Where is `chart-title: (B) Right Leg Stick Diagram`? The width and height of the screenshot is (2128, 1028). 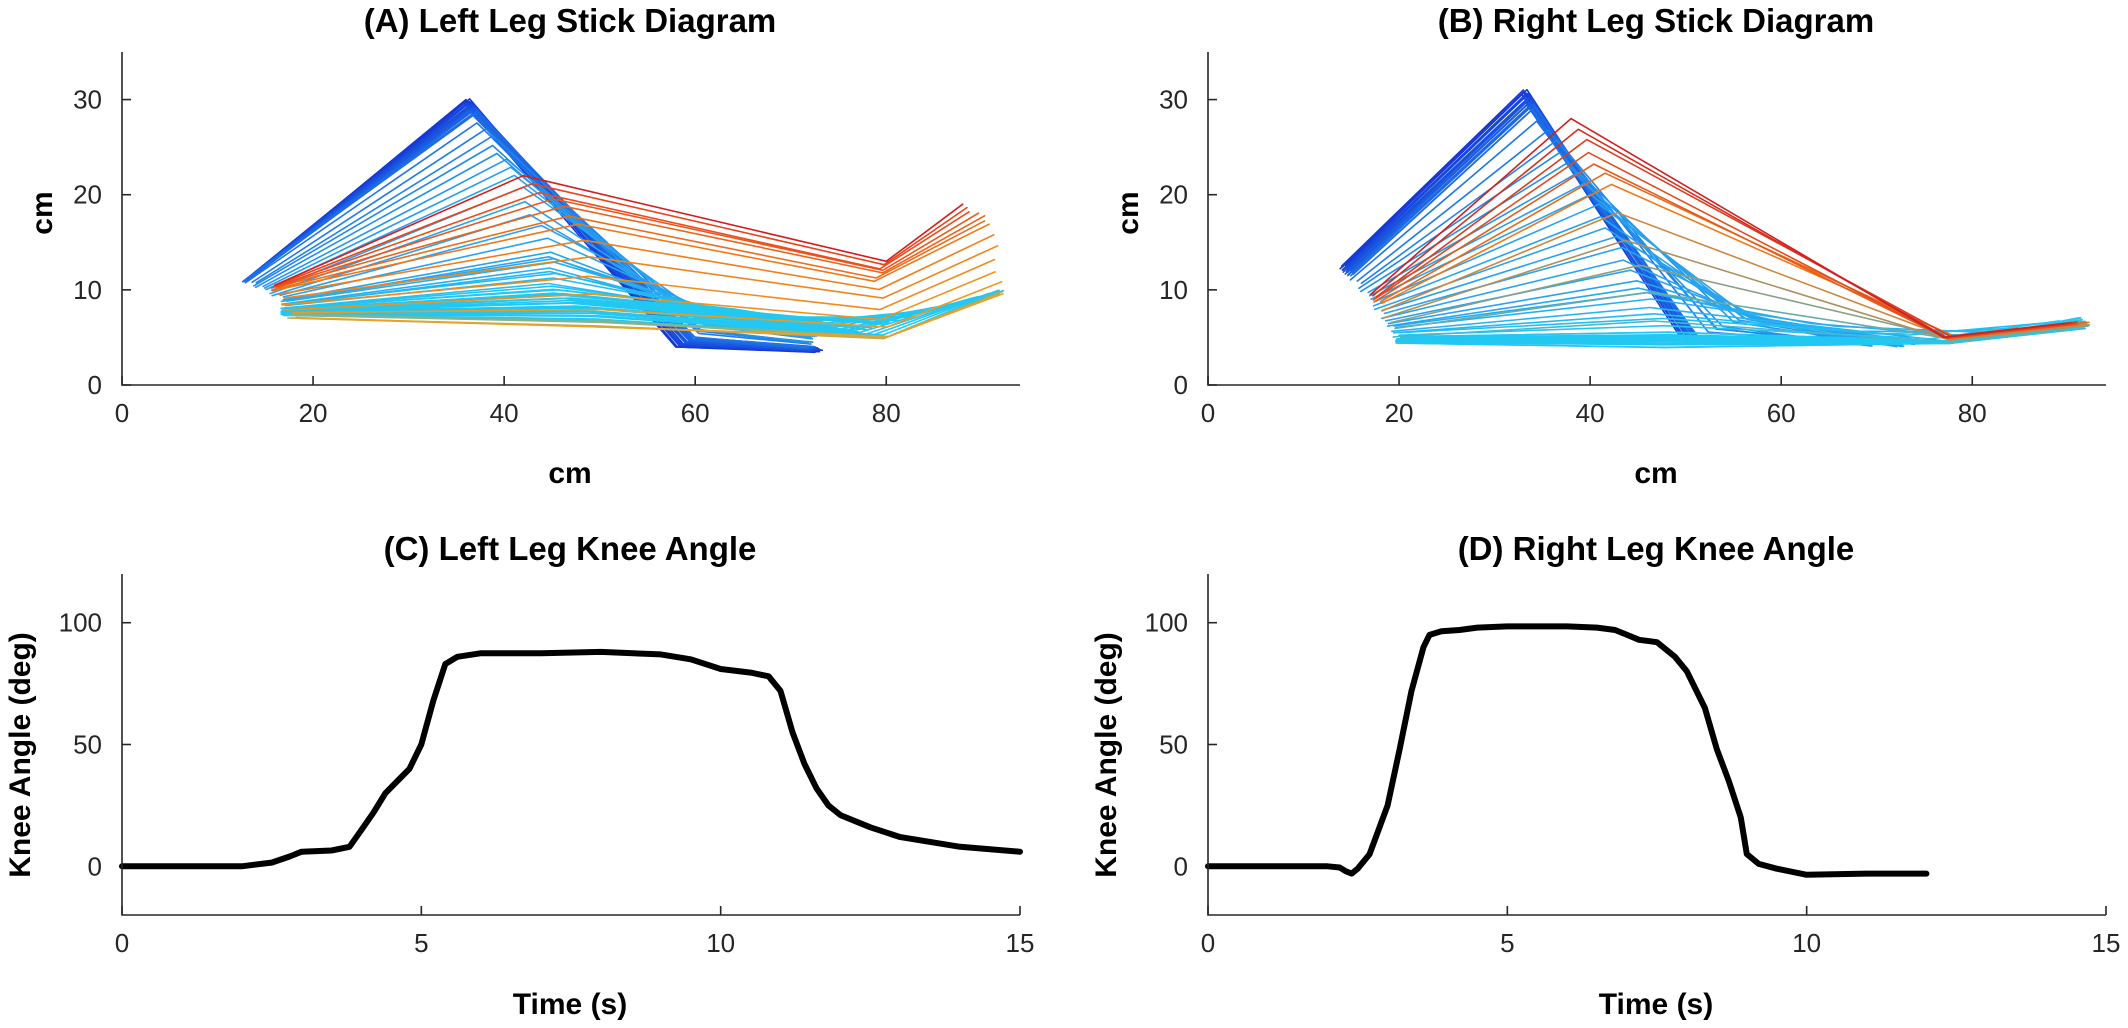
chart-title: (B) Right Leg Stick Diagram is located at coordinates (1656, 20).